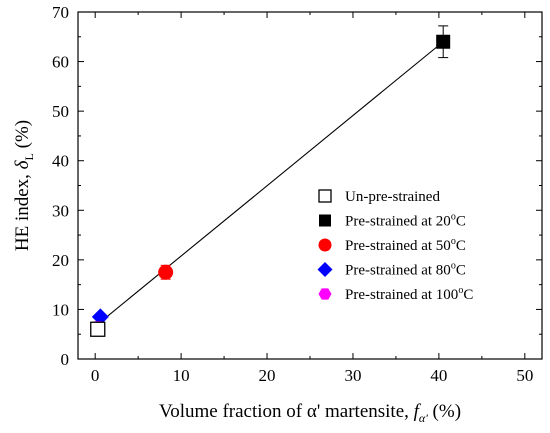  What do you see at coordinates (392, 197) in the screenshot?
I see `legend-label: Un-pre-strained` at bounding box center [392, 197].